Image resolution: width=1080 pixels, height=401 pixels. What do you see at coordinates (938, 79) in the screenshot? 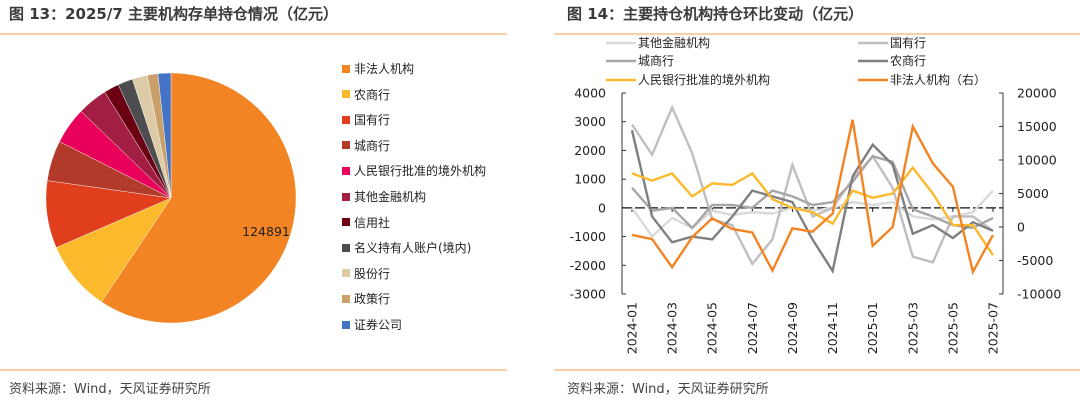
I see `legend-label: 非法人机构（右）` at bounding box center [938, 79].